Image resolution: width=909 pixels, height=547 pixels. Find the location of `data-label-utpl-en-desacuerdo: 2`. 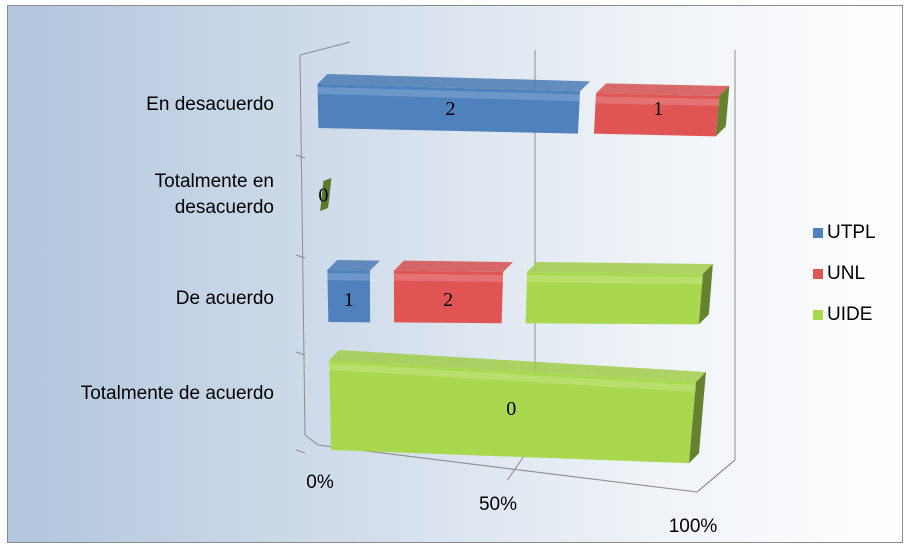

data-label-utpl-en-desacuerdo: 2 is located at coordinates (450, 109).